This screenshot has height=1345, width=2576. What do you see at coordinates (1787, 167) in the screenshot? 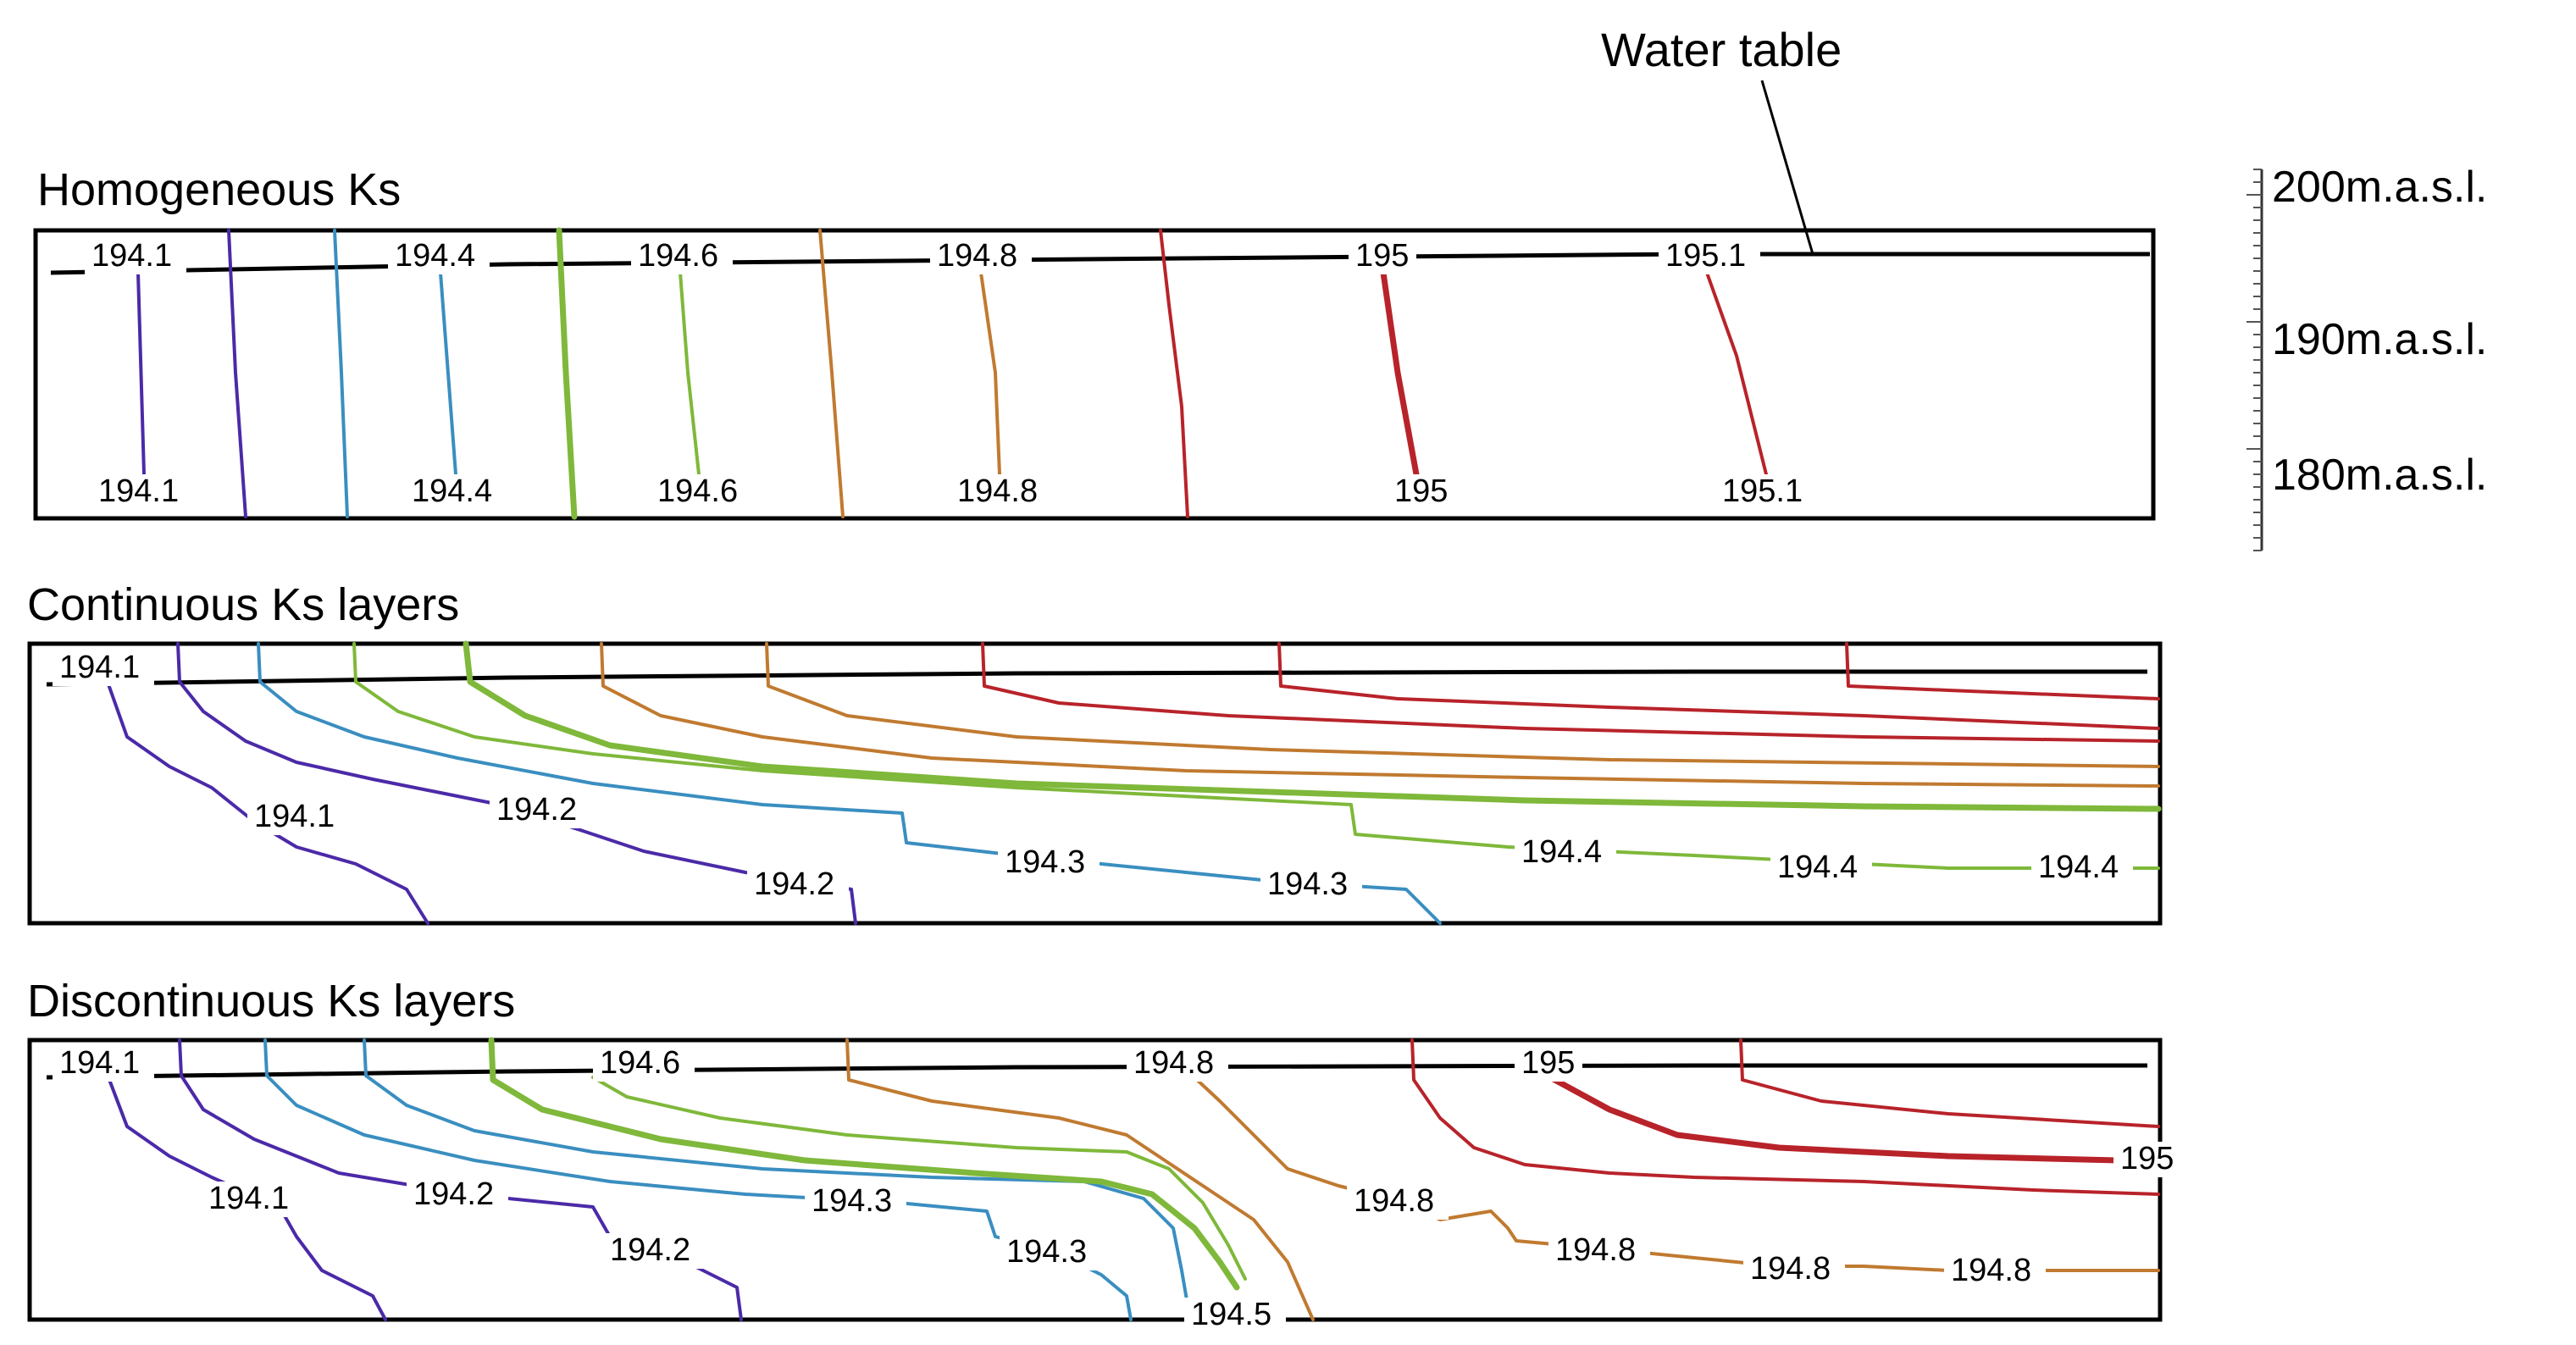
I see `water-table-leader-line` at bounding box center [1787, 167].